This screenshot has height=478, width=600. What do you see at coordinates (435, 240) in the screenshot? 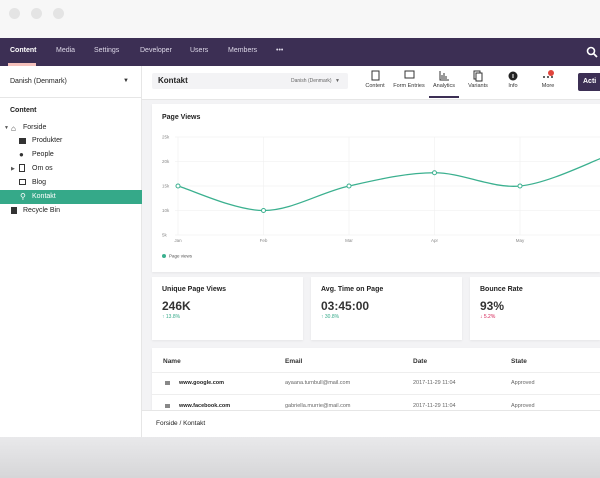
I see `x-tick-label: Apr` at bounding box center [435, 240].